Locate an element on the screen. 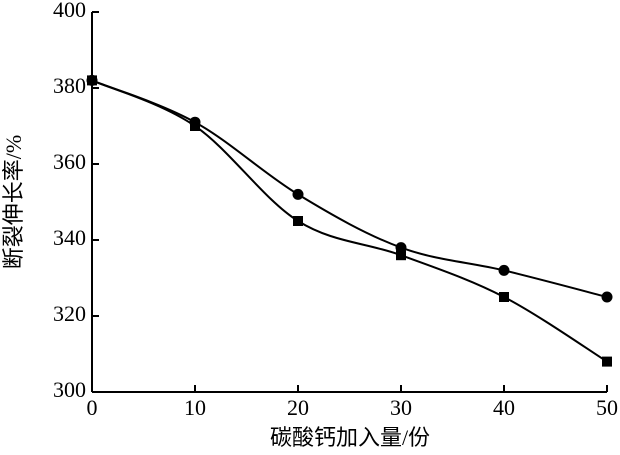  x-tick-label: 20 is located at coordinates (298, 407).